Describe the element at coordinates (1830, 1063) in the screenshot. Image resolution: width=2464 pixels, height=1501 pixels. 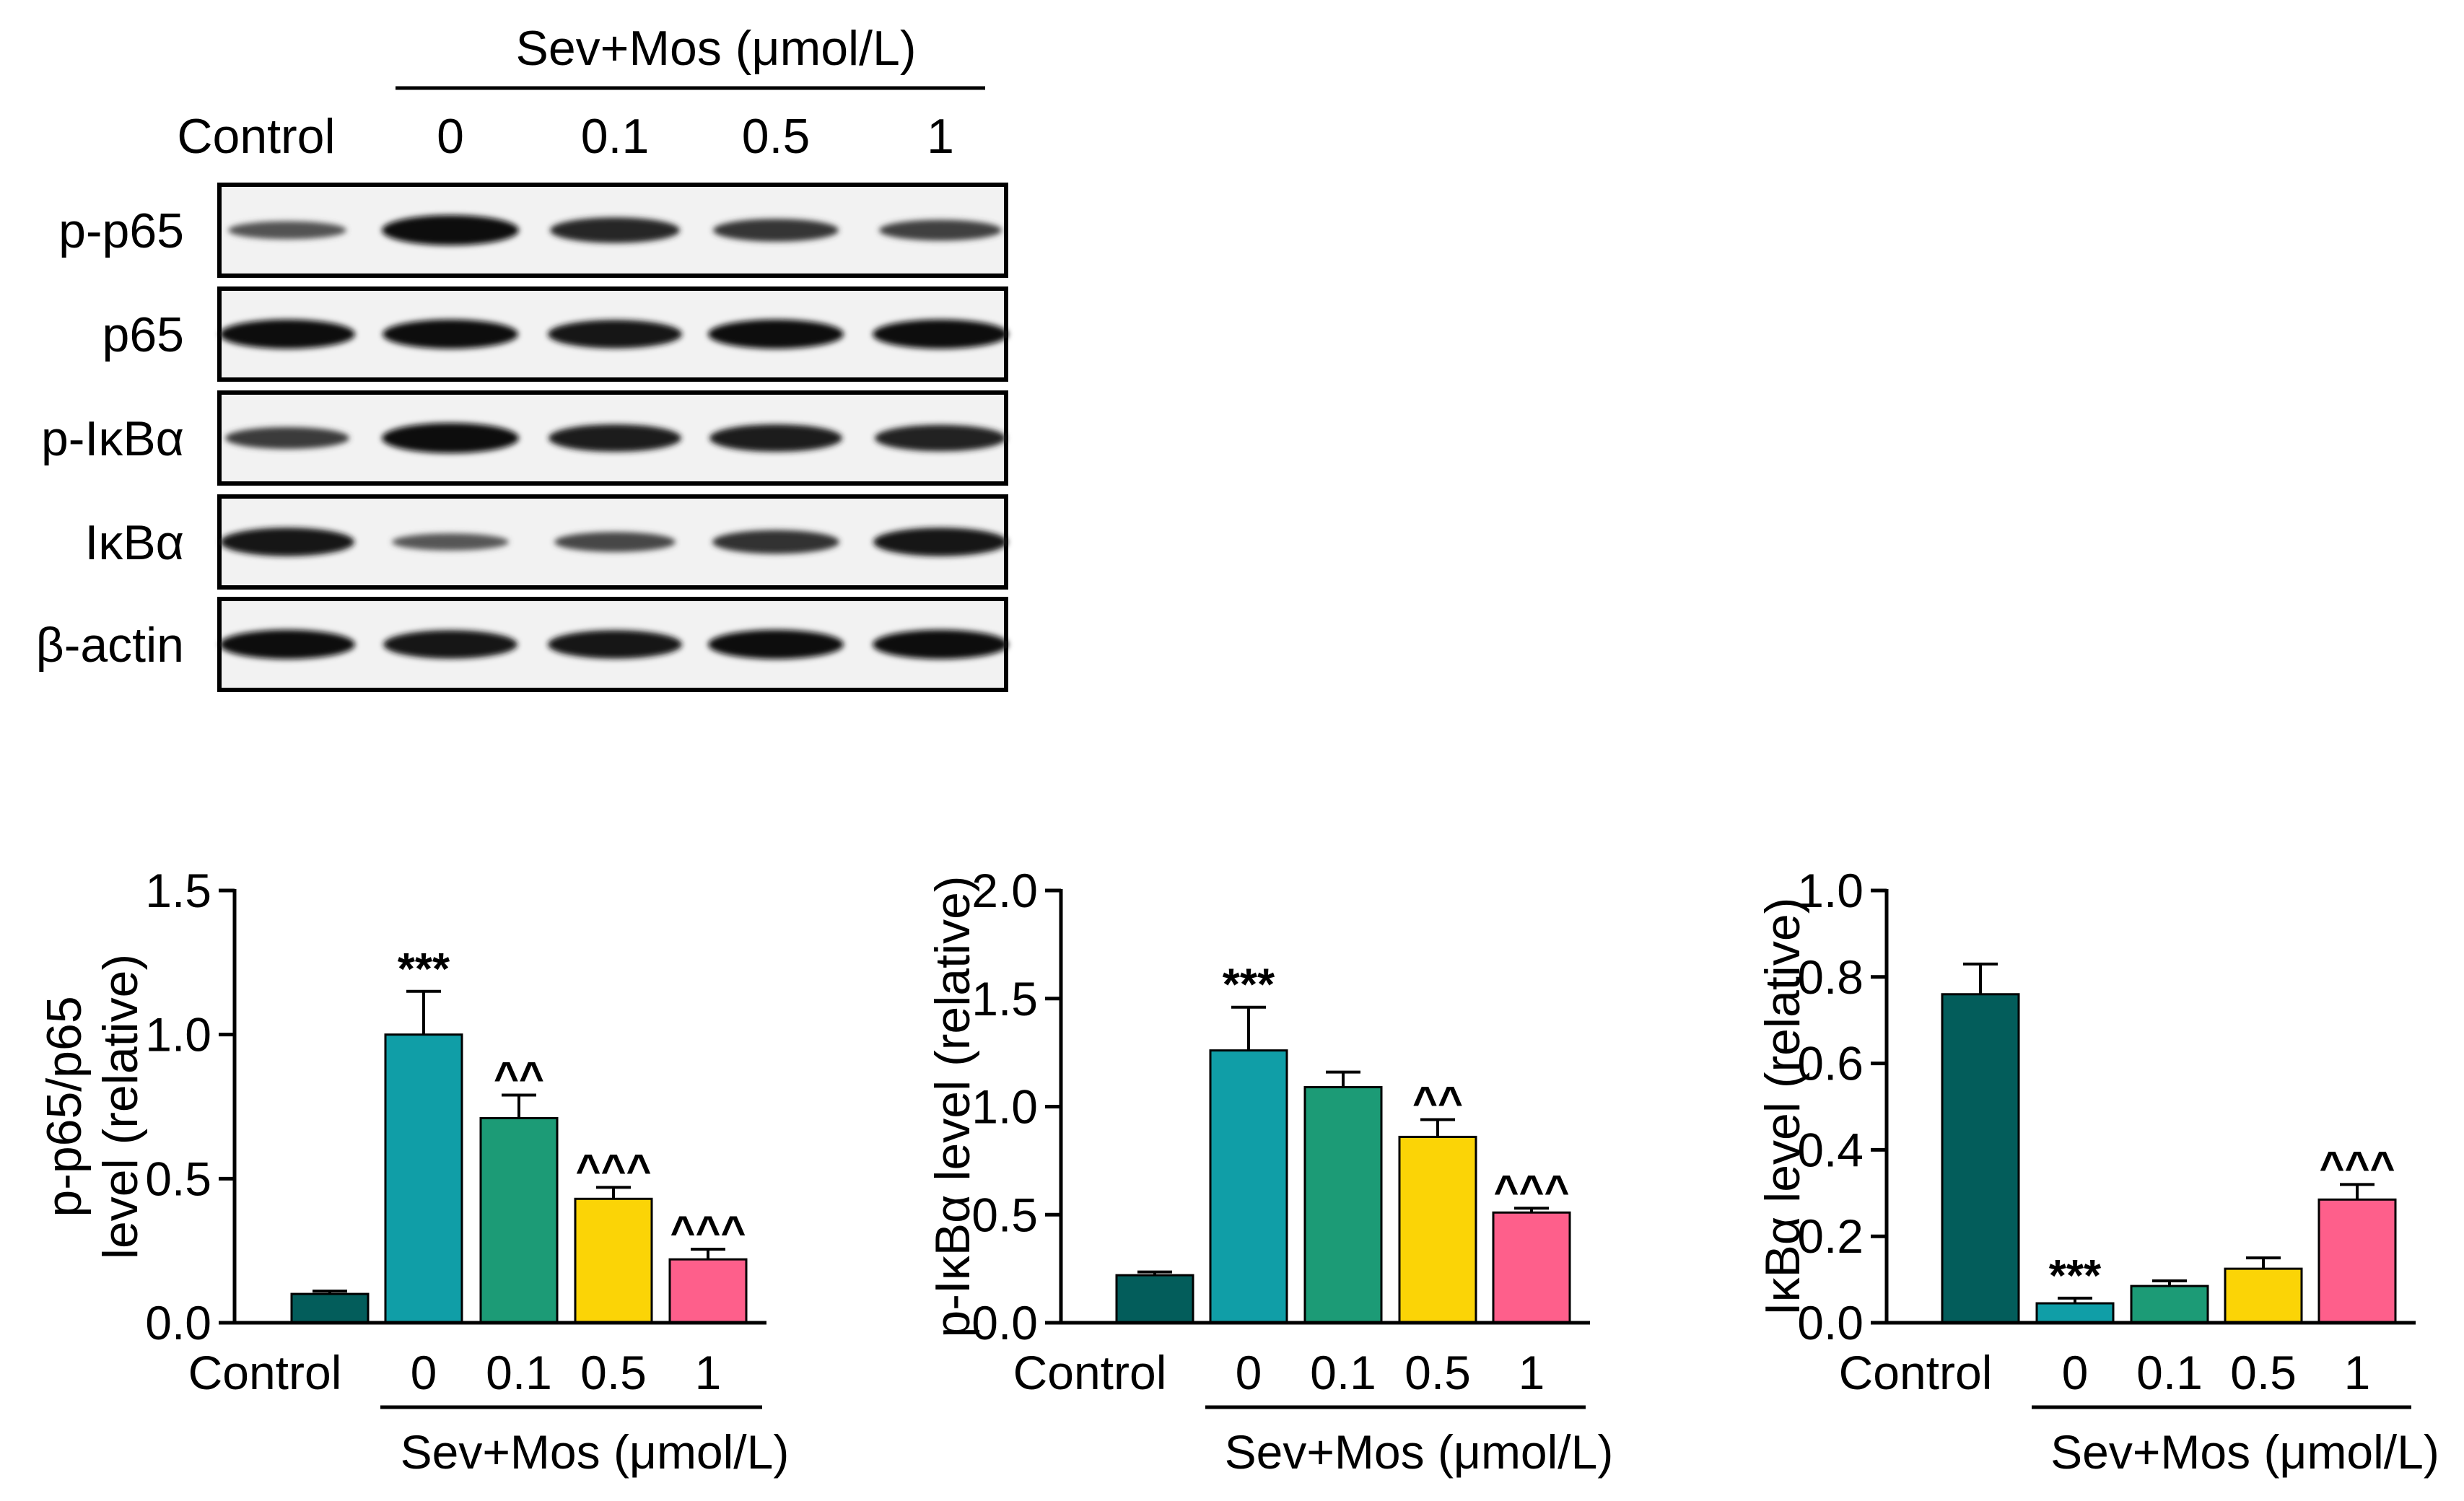
I see `y-tick-label: 0.6` at that location.